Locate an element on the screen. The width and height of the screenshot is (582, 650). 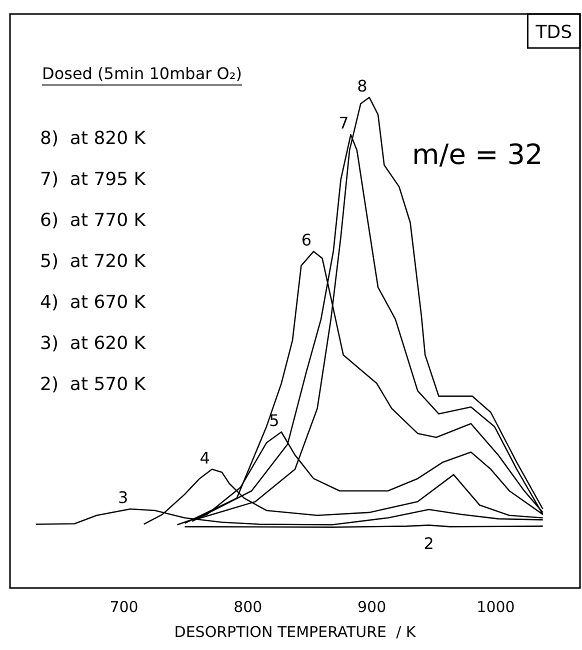
text: TDS is located at coordinates (553, 32).